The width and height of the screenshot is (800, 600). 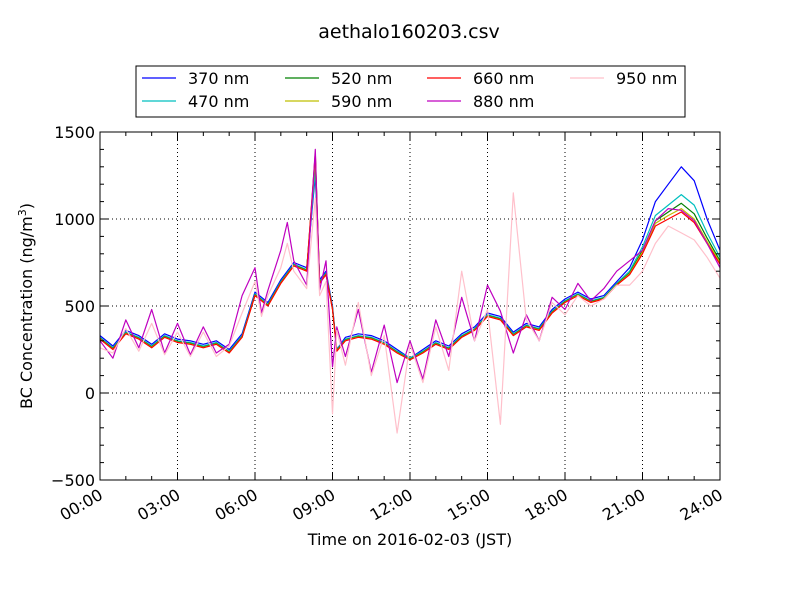 I want to click on legend-label-520-nm: 520 nm, so click(x=361, y=78).